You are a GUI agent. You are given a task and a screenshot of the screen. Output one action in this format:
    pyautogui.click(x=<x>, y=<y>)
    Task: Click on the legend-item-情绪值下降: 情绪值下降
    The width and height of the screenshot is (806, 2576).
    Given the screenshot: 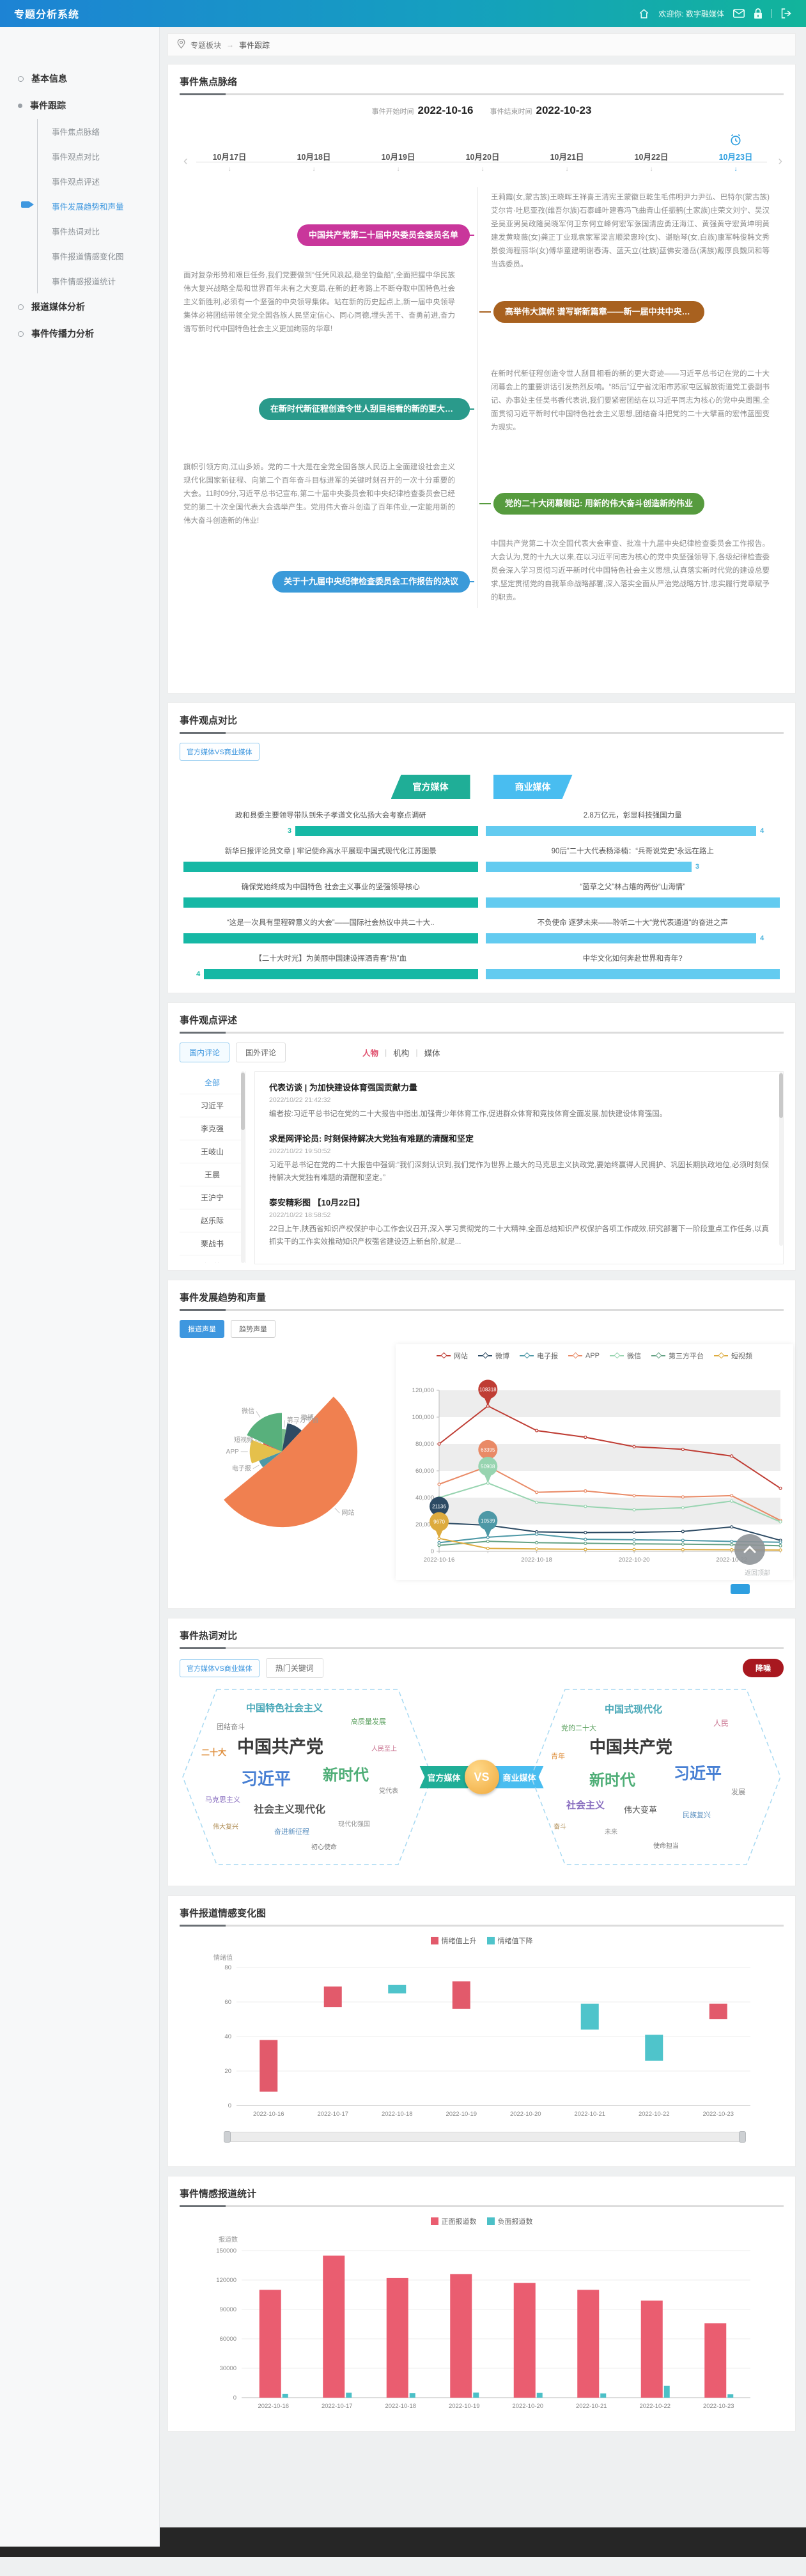 What is the action you would take?
    pyautogui.click(x=509, y=1941)
    